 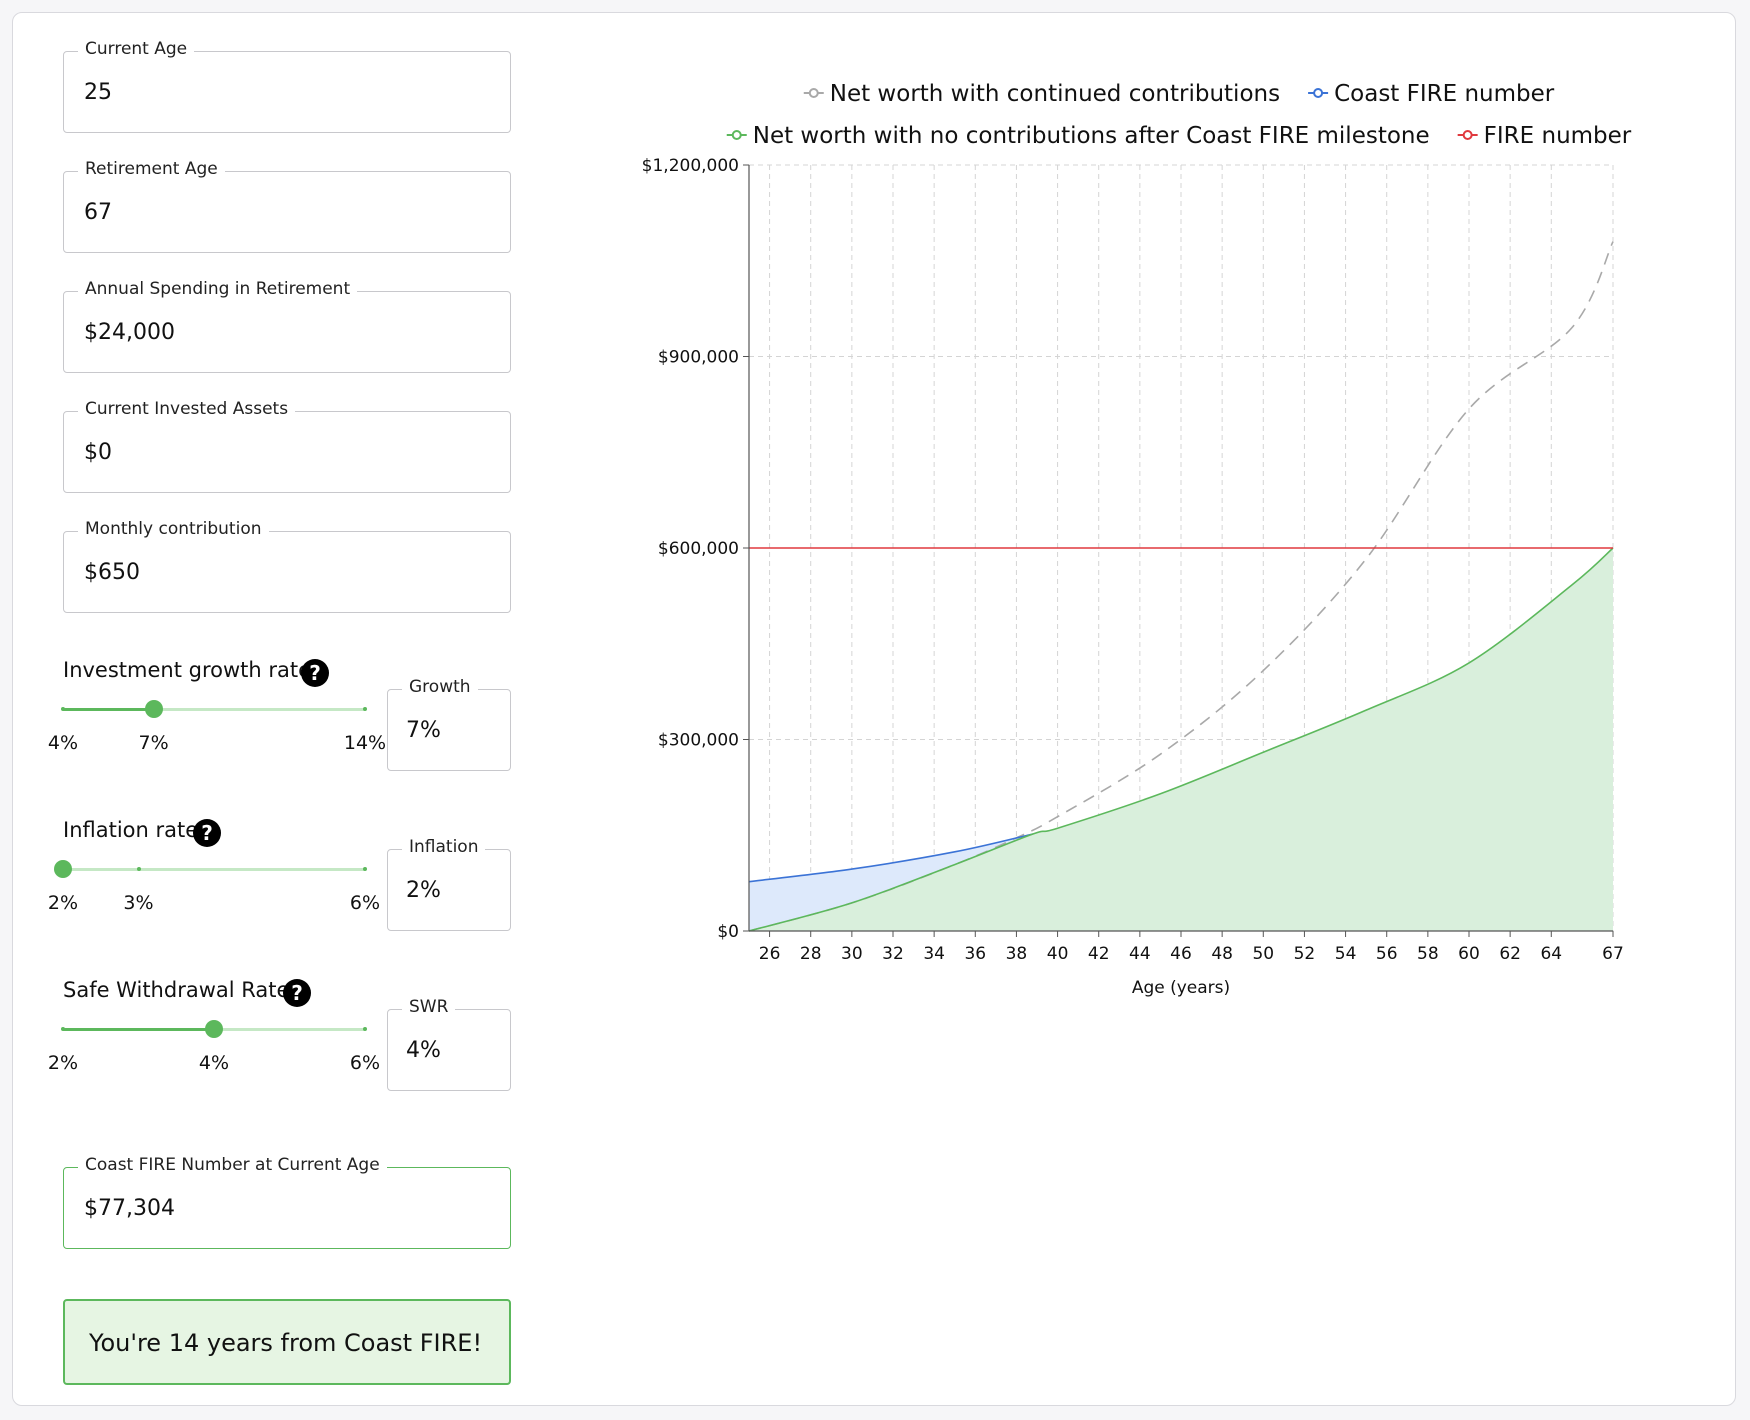 I want to click on x-tick-label: 62, so click(x=1510, y=954).